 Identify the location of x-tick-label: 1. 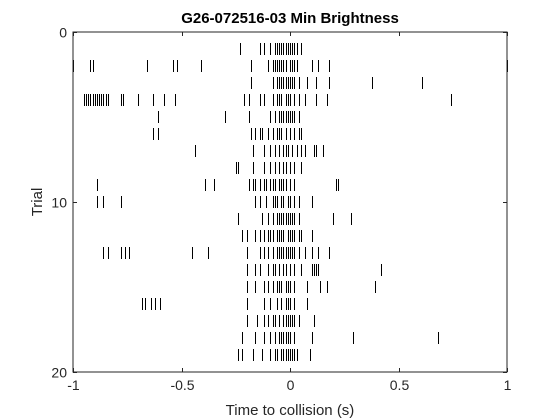
(508, 385).